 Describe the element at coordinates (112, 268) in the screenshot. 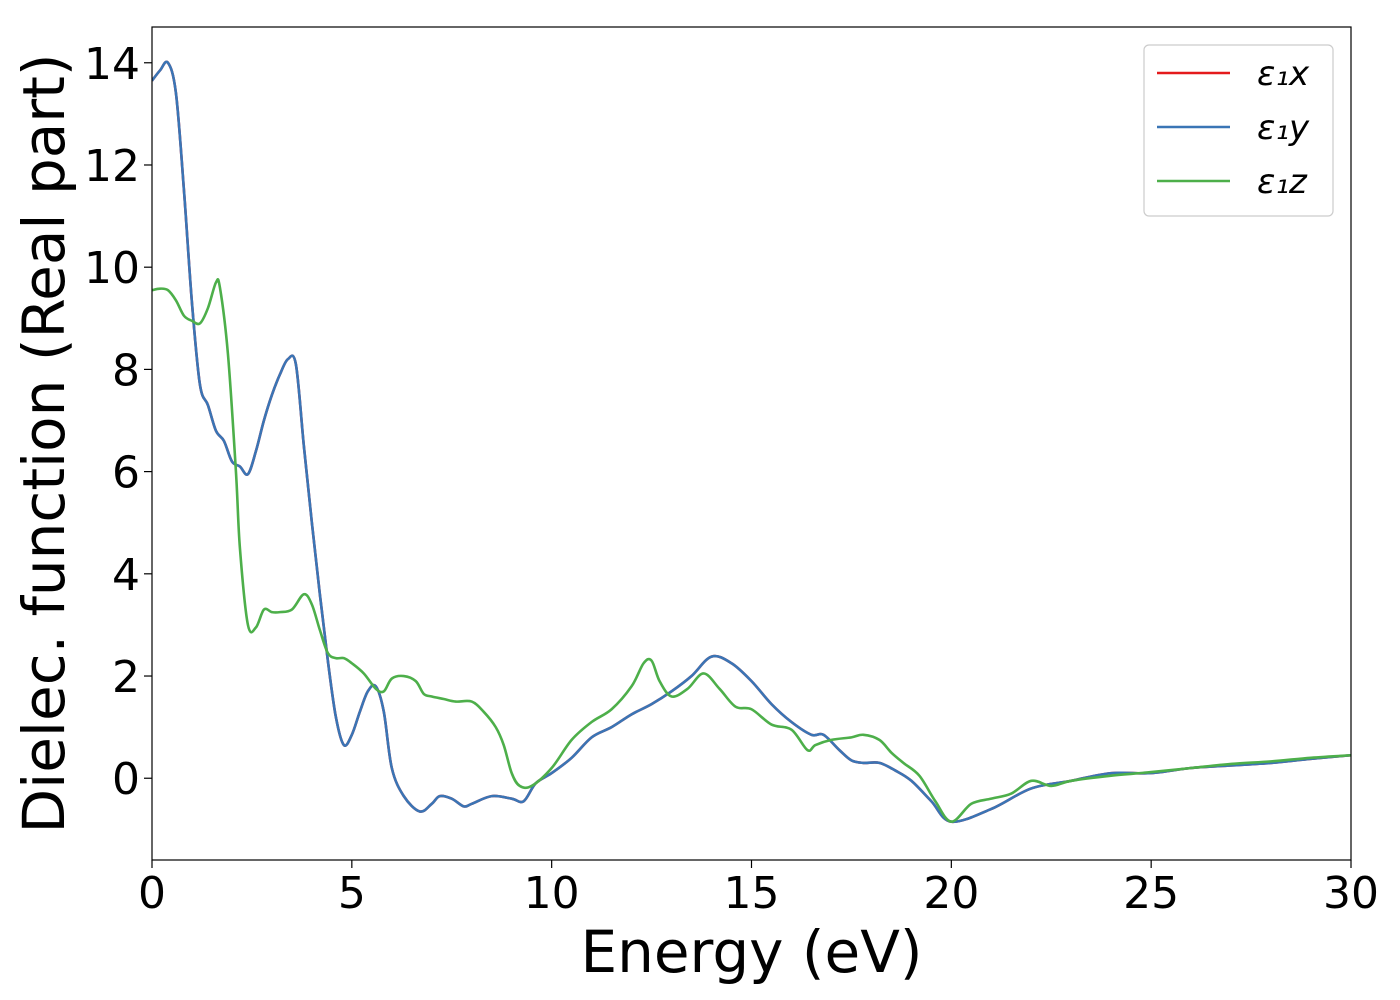

I see `y-tick-label: 10` at that location.